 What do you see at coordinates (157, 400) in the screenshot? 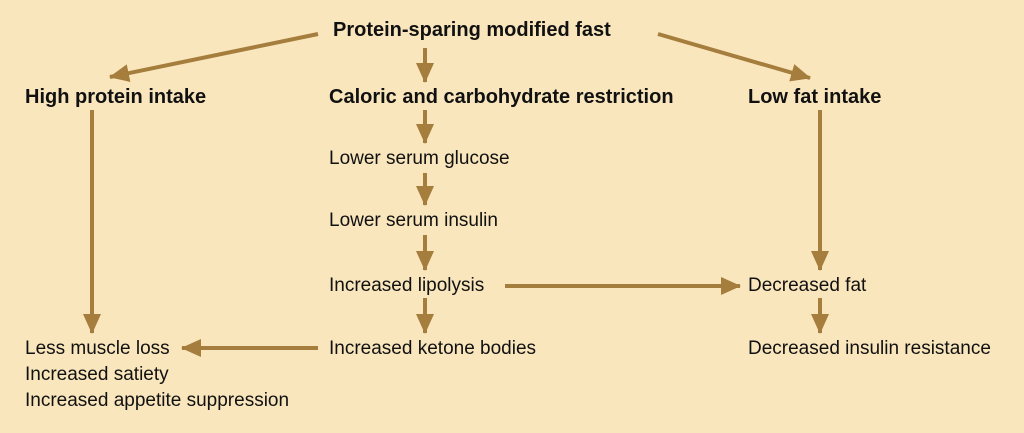
I see `node-outcome-appetite: Increased appetite suppression` at bounding box center [157, 400].